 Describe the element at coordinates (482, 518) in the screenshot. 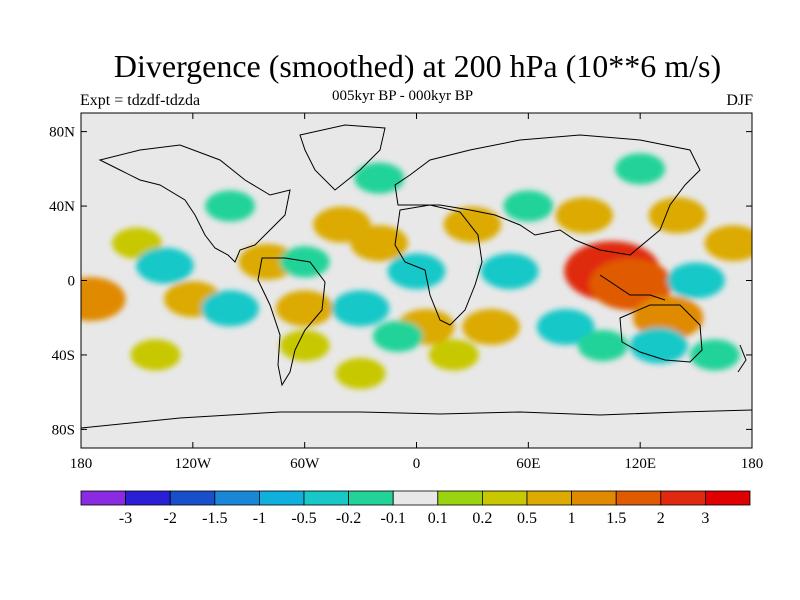

I see `colorbar-label: 0.2` at that location.